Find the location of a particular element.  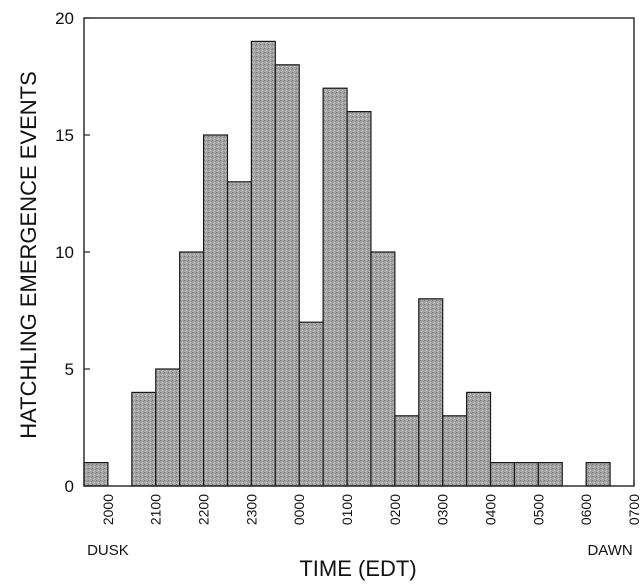

x-tick-label-2200: 2200 is located at coordinates (204, 509).